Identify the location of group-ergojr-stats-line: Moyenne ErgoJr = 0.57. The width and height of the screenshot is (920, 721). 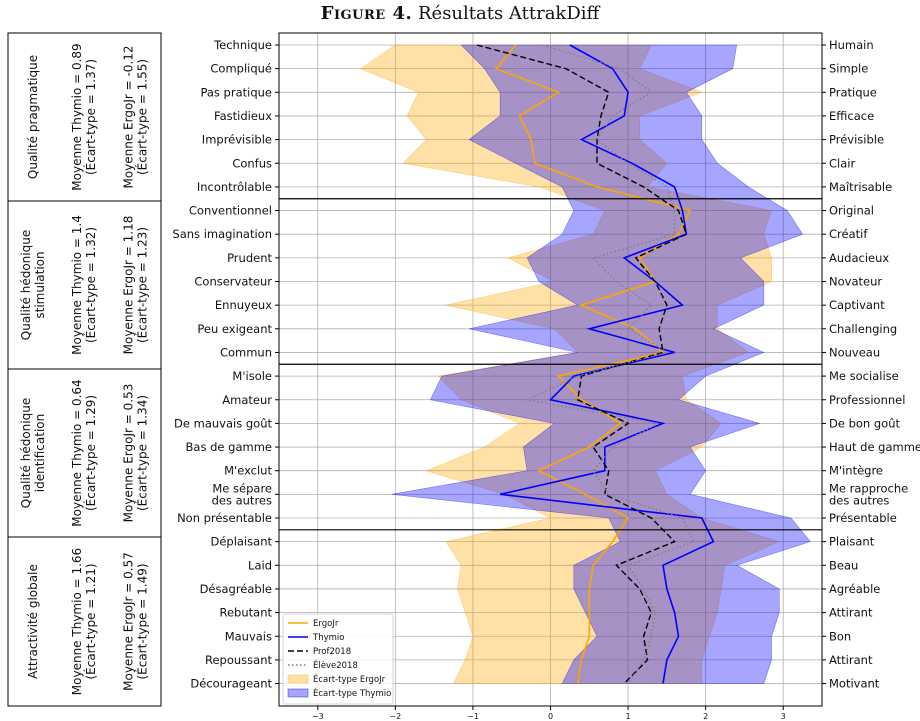
(129, 621).